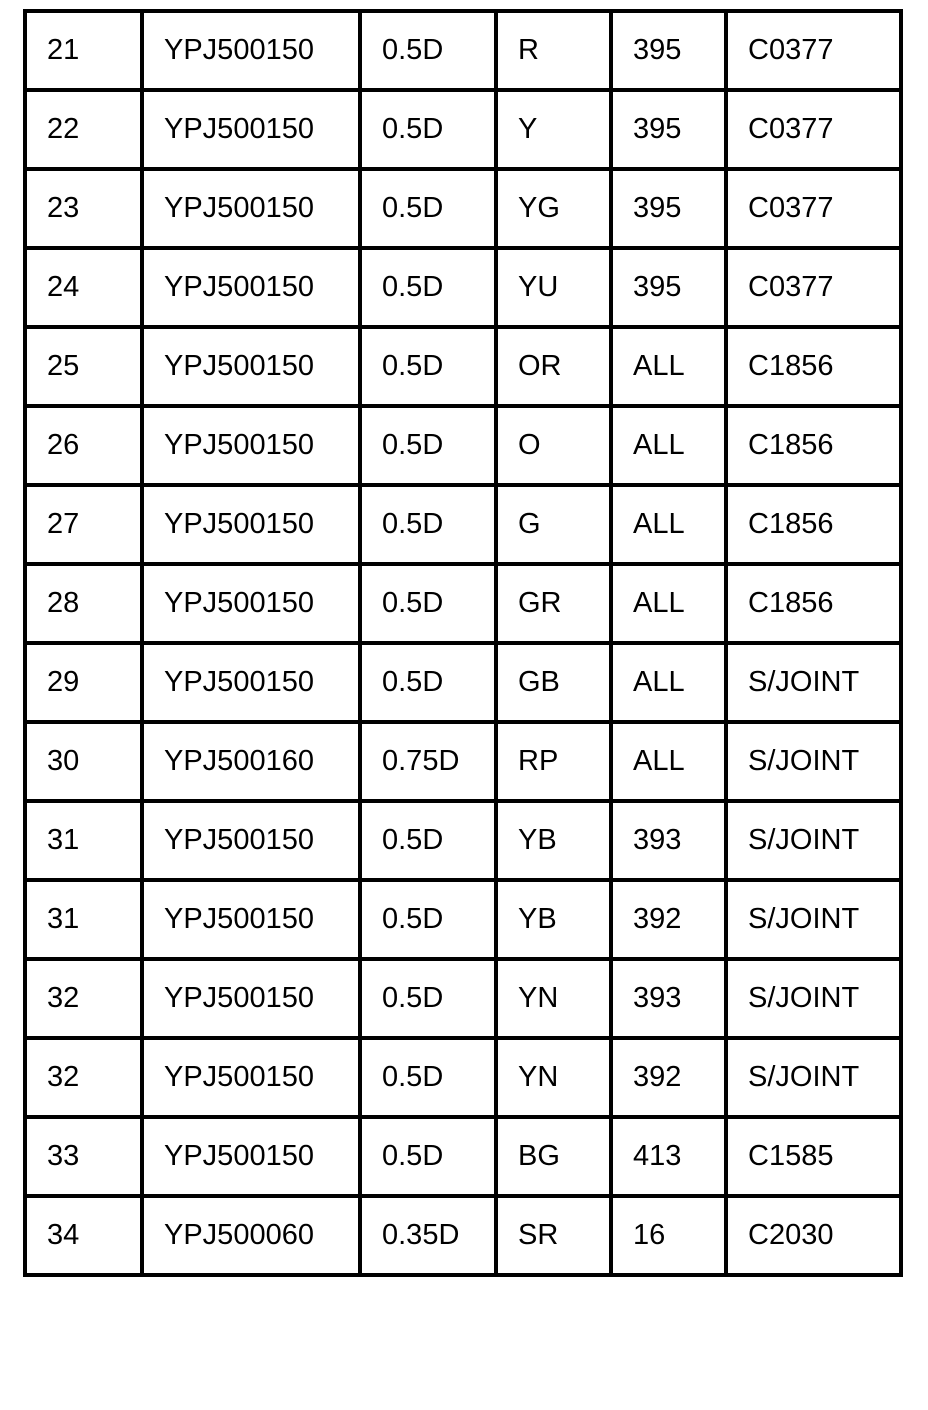 This screenshot has height=1410, width=928. What do you see at coordinates (553, 761) in the screenshot?
I see `color-cell: RP` at bounding box center [553, 761].